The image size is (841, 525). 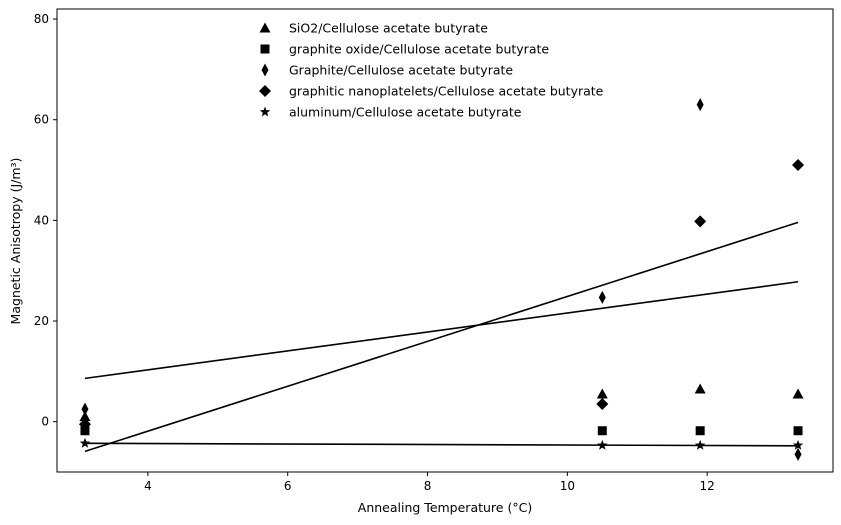 I want to click on legend-square-marker, so click(x=265, y=49).